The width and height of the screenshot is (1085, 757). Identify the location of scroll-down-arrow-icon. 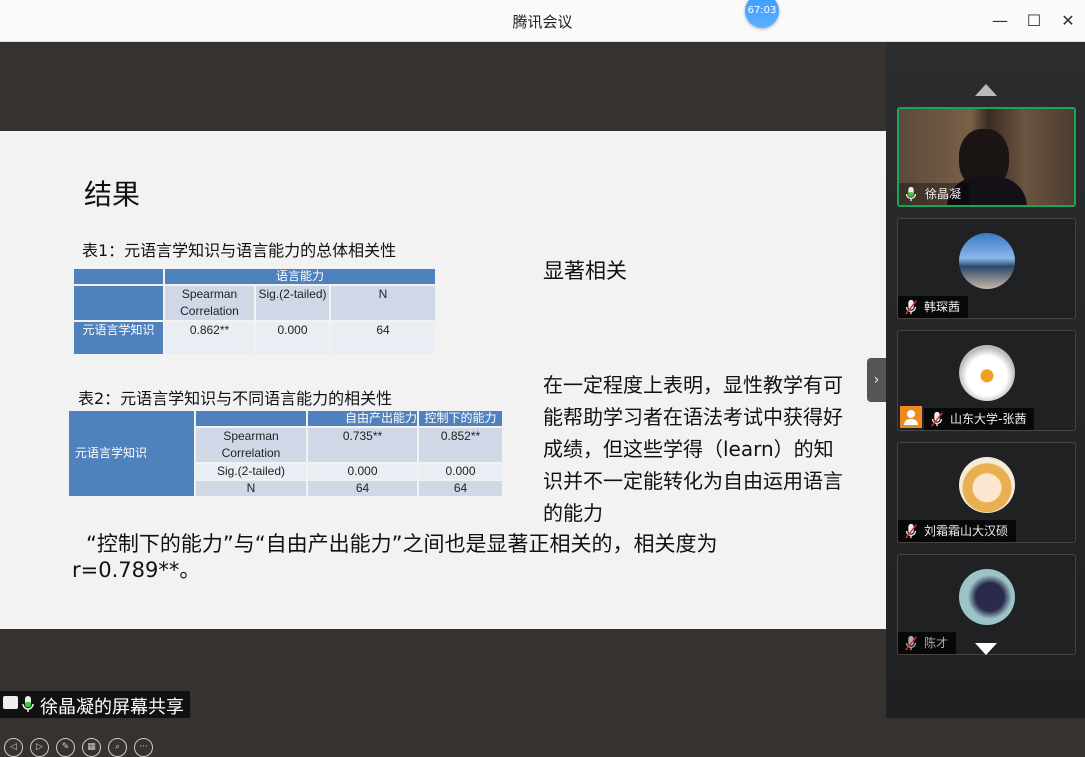
(986, 649).